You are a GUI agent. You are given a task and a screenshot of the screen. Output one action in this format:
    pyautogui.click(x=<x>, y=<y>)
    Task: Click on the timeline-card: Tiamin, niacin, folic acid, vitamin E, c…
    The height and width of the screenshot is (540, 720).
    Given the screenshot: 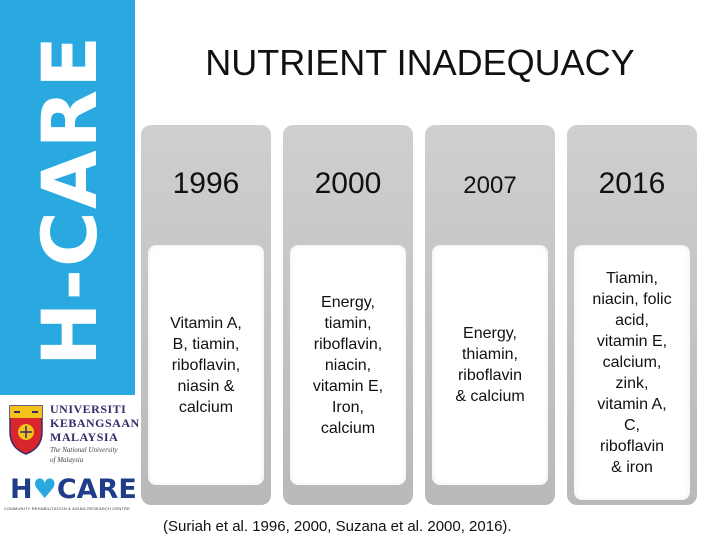 What is the action you would take?
    pyautogui.click(x=632, y=372)
    